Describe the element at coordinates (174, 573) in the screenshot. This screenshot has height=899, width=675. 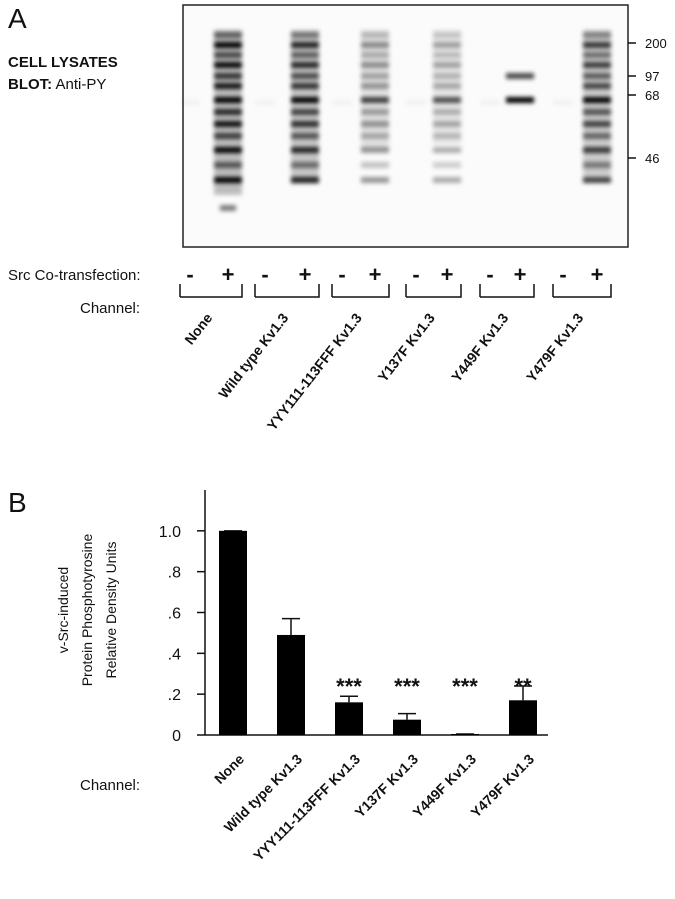
I see `y-tick-label: .8` at that location.